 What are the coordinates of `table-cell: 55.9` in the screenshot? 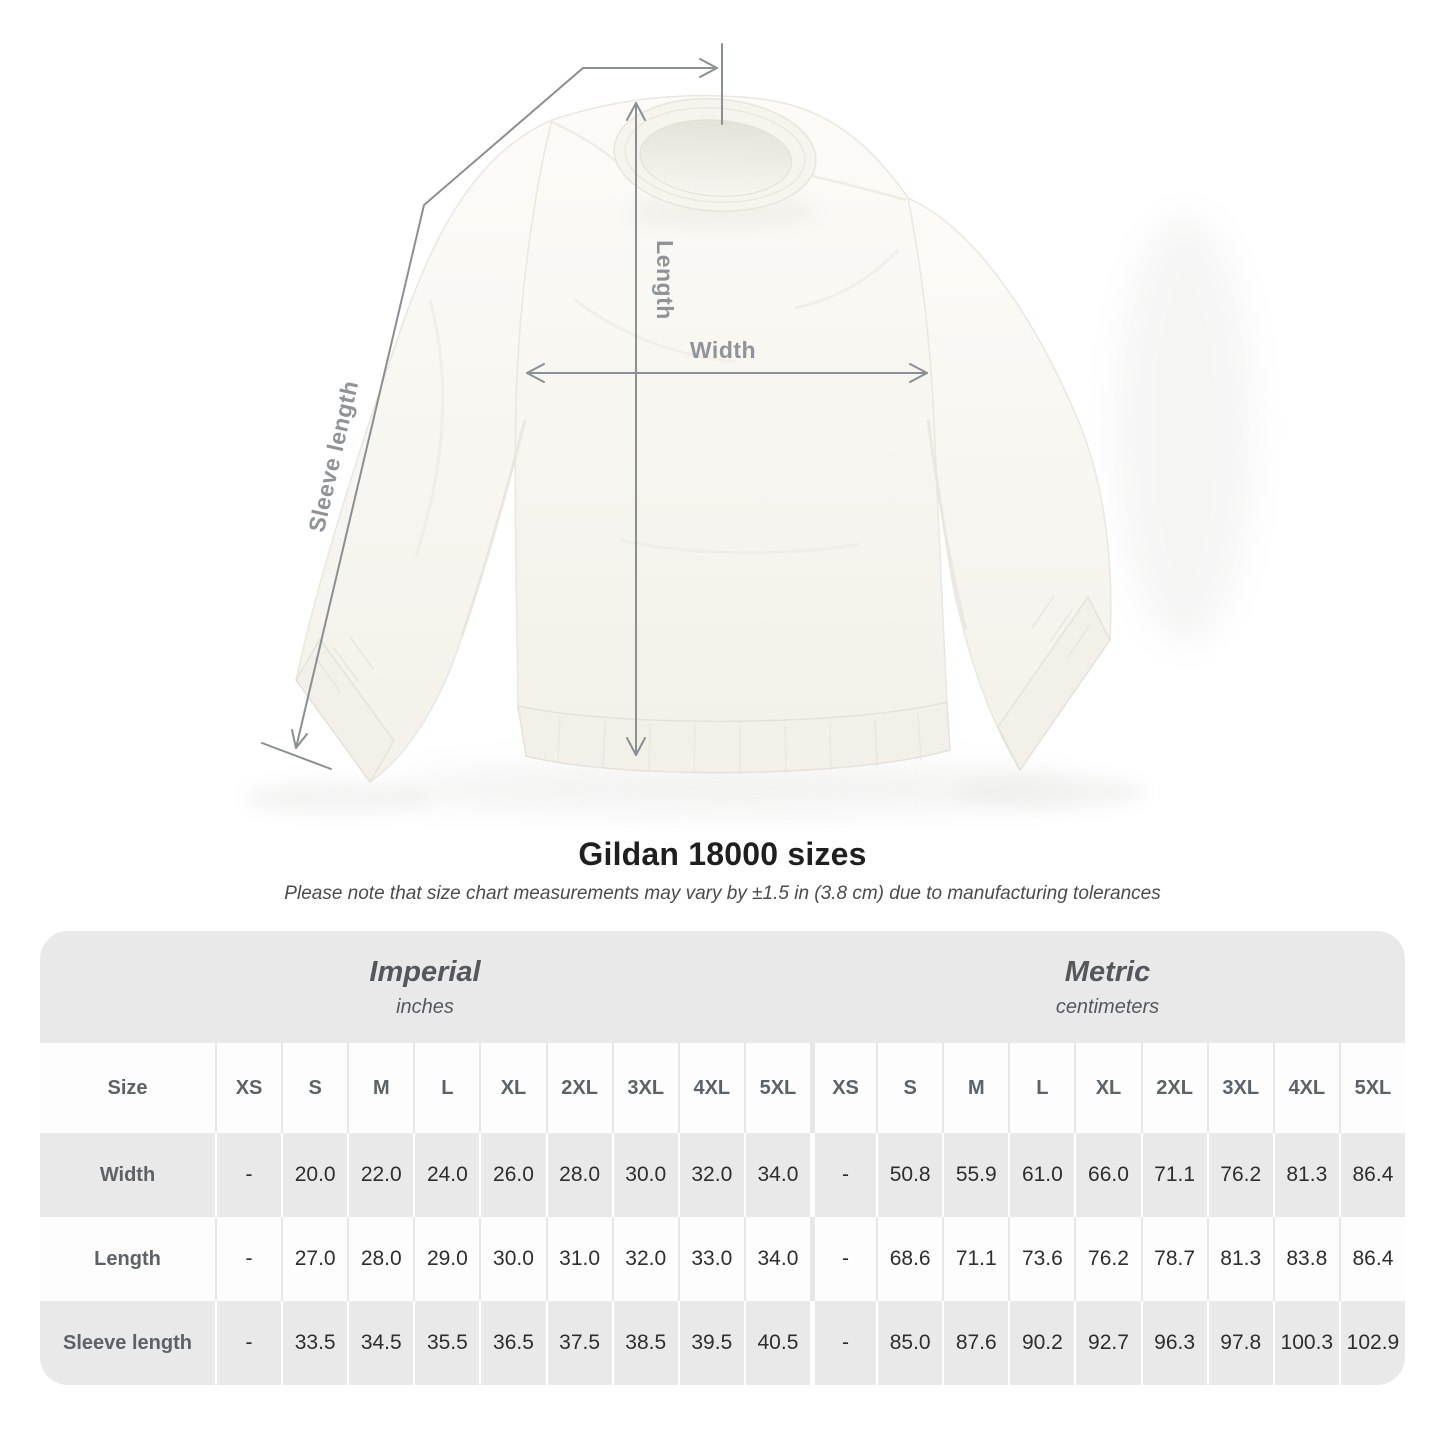 It's located at (975, 1175).